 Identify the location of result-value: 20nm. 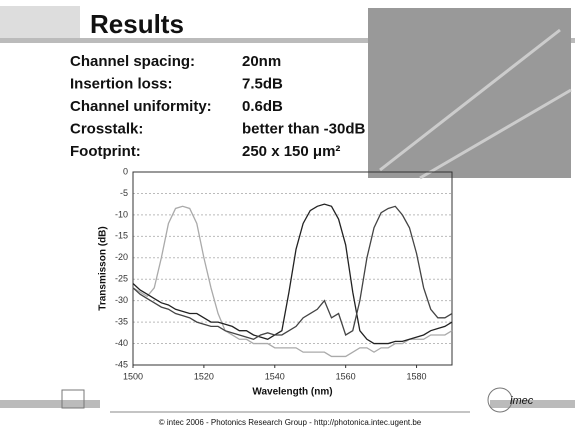
(261, 61).